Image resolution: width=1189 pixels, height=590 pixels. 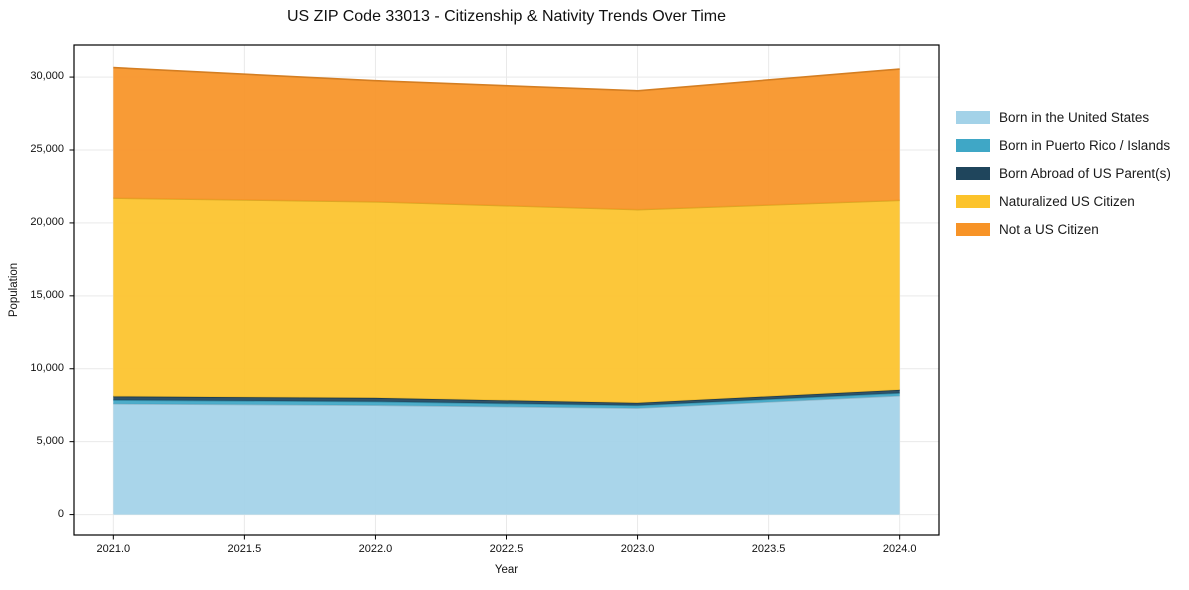 What do you see at coordinates (506, 549) in the screenshot?
I see `x-tick-label: 2022.5` at bounding box center [506, 549].